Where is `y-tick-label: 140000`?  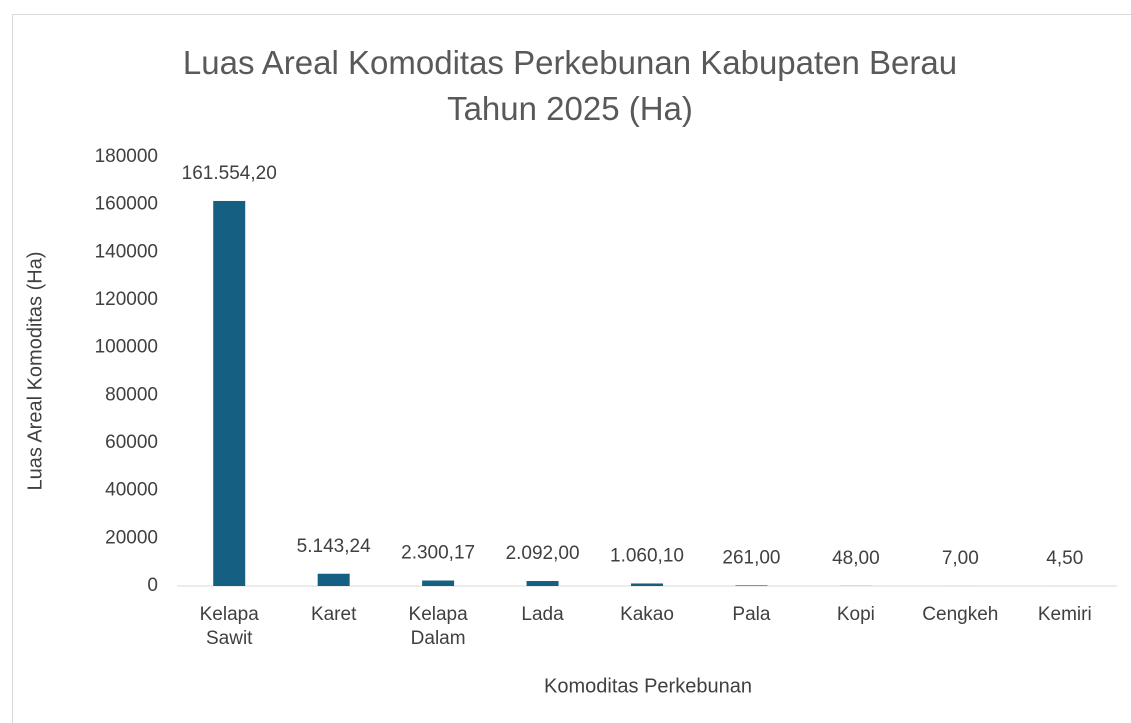 y-tick-label: 140000 is located at coordinates (126, 251).